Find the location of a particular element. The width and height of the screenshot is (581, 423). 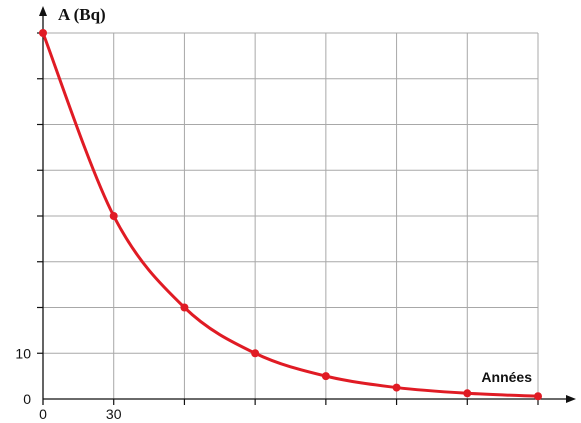

x-axis-arrow is located at coordinates (571, 399).